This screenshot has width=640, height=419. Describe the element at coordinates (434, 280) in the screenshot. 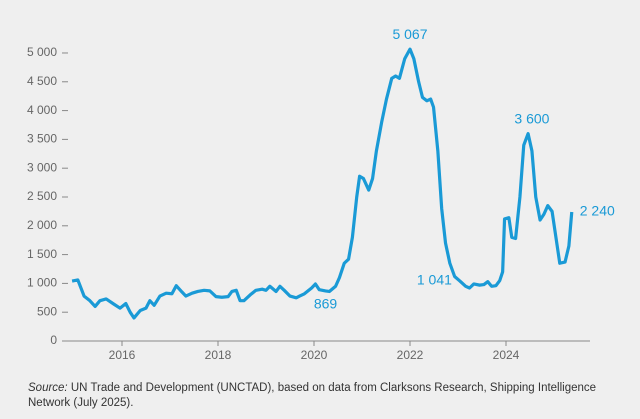

I see `data-label: 1 041` at that location.